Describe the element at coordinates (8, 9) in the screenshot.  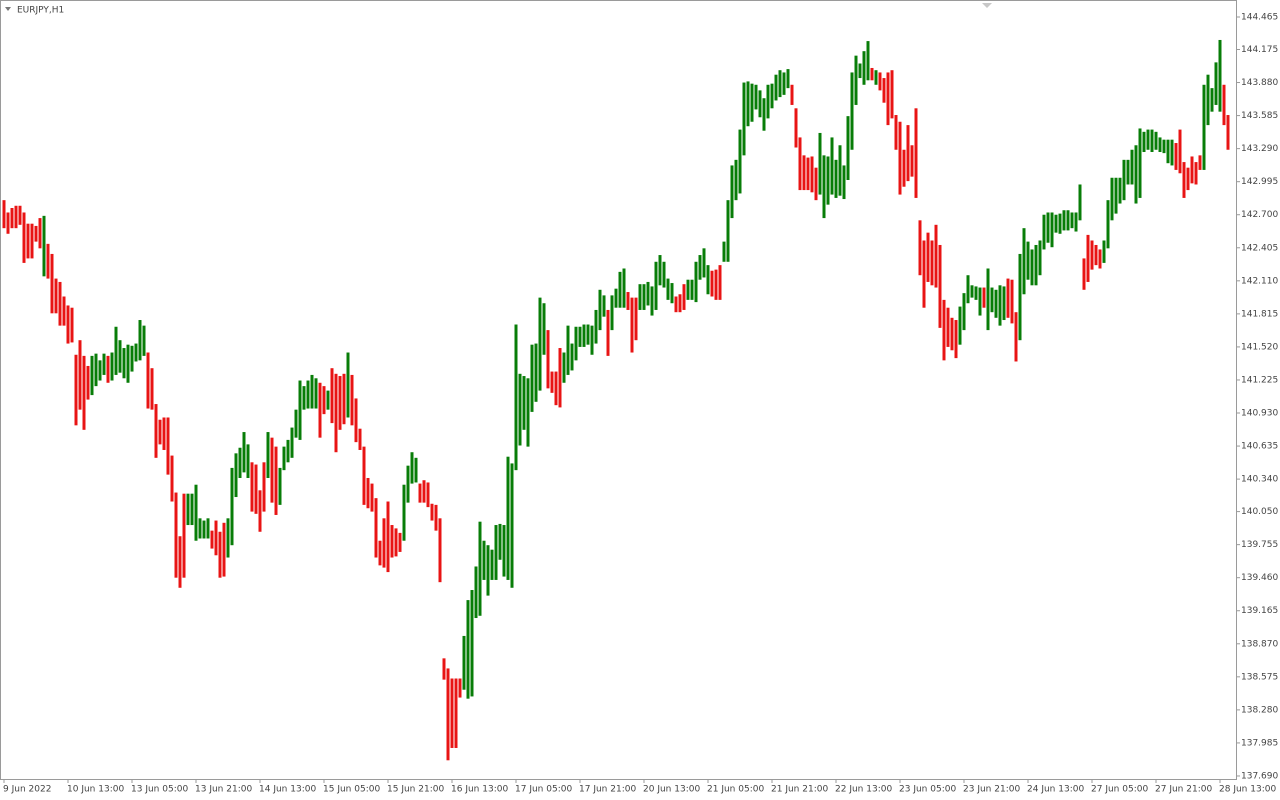
I see `symbol-menu-arrow` at that location.